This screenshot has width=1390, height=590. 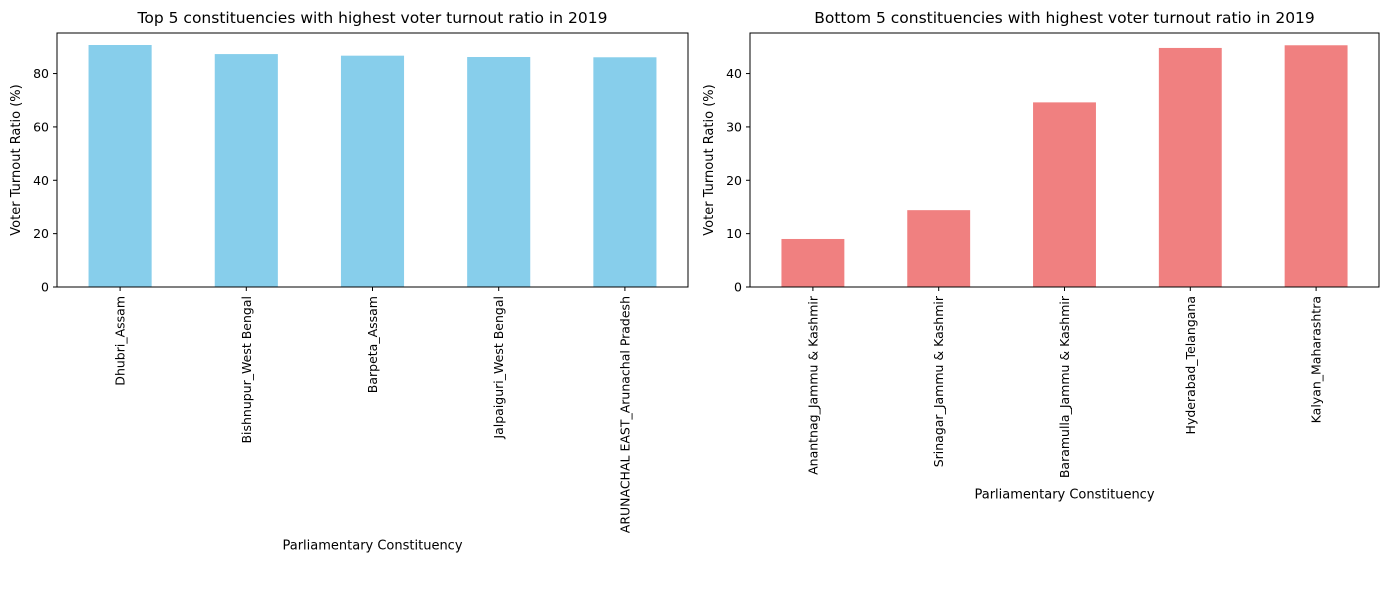 I want to click on x-tick-label: Hyderabad_Telangana, so click(x=1190, y=365).